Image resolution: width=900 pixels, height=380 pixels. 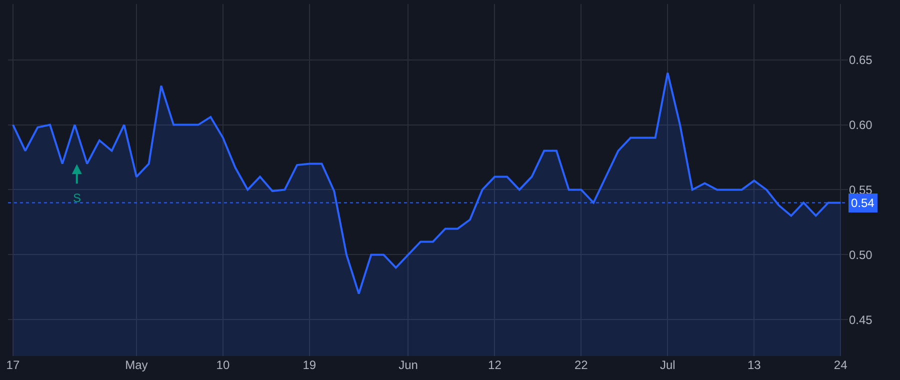 I want to click on x-tick-label: 22, so click(x=581, y=365).